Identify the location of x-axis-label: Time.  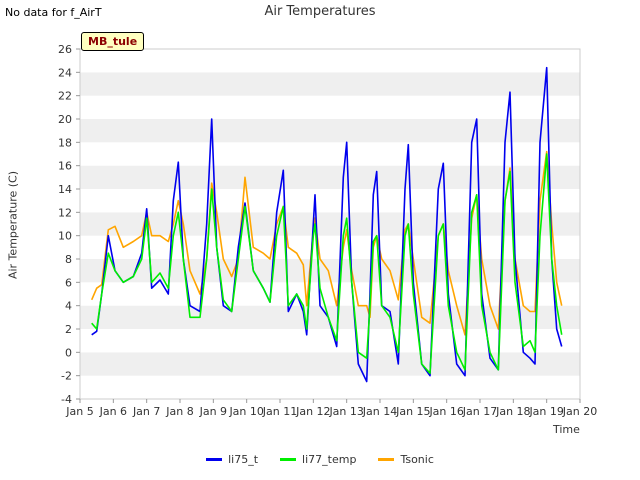
(566, 429).